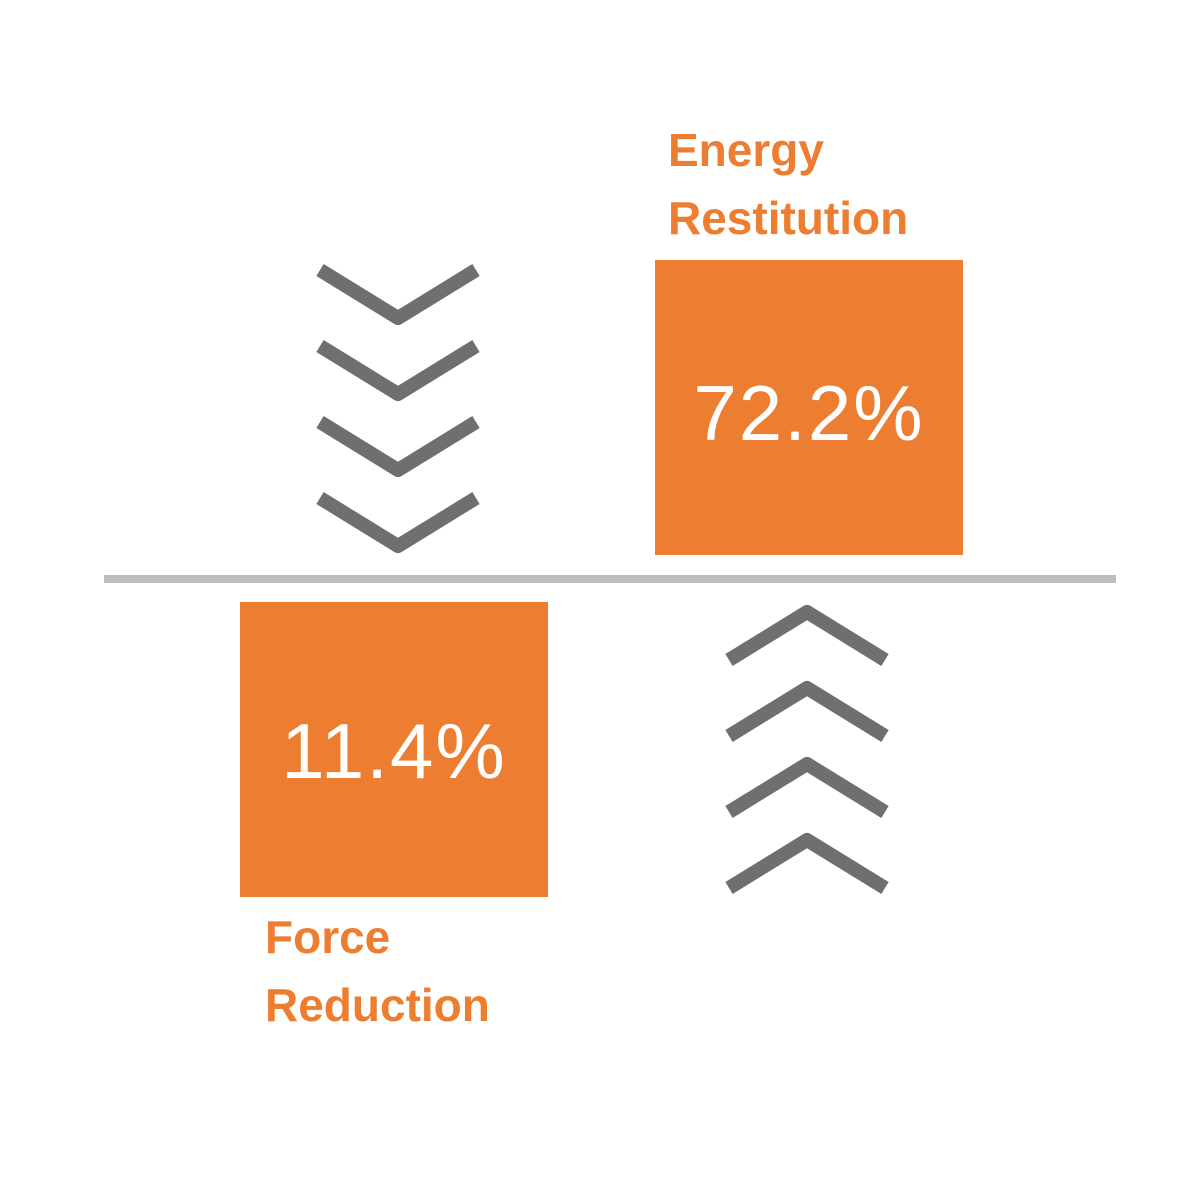  What do you see at coordinates (377, 971) in the screenshot?
I see `force-label: Force Reduction` at bounding box center [377, 971].